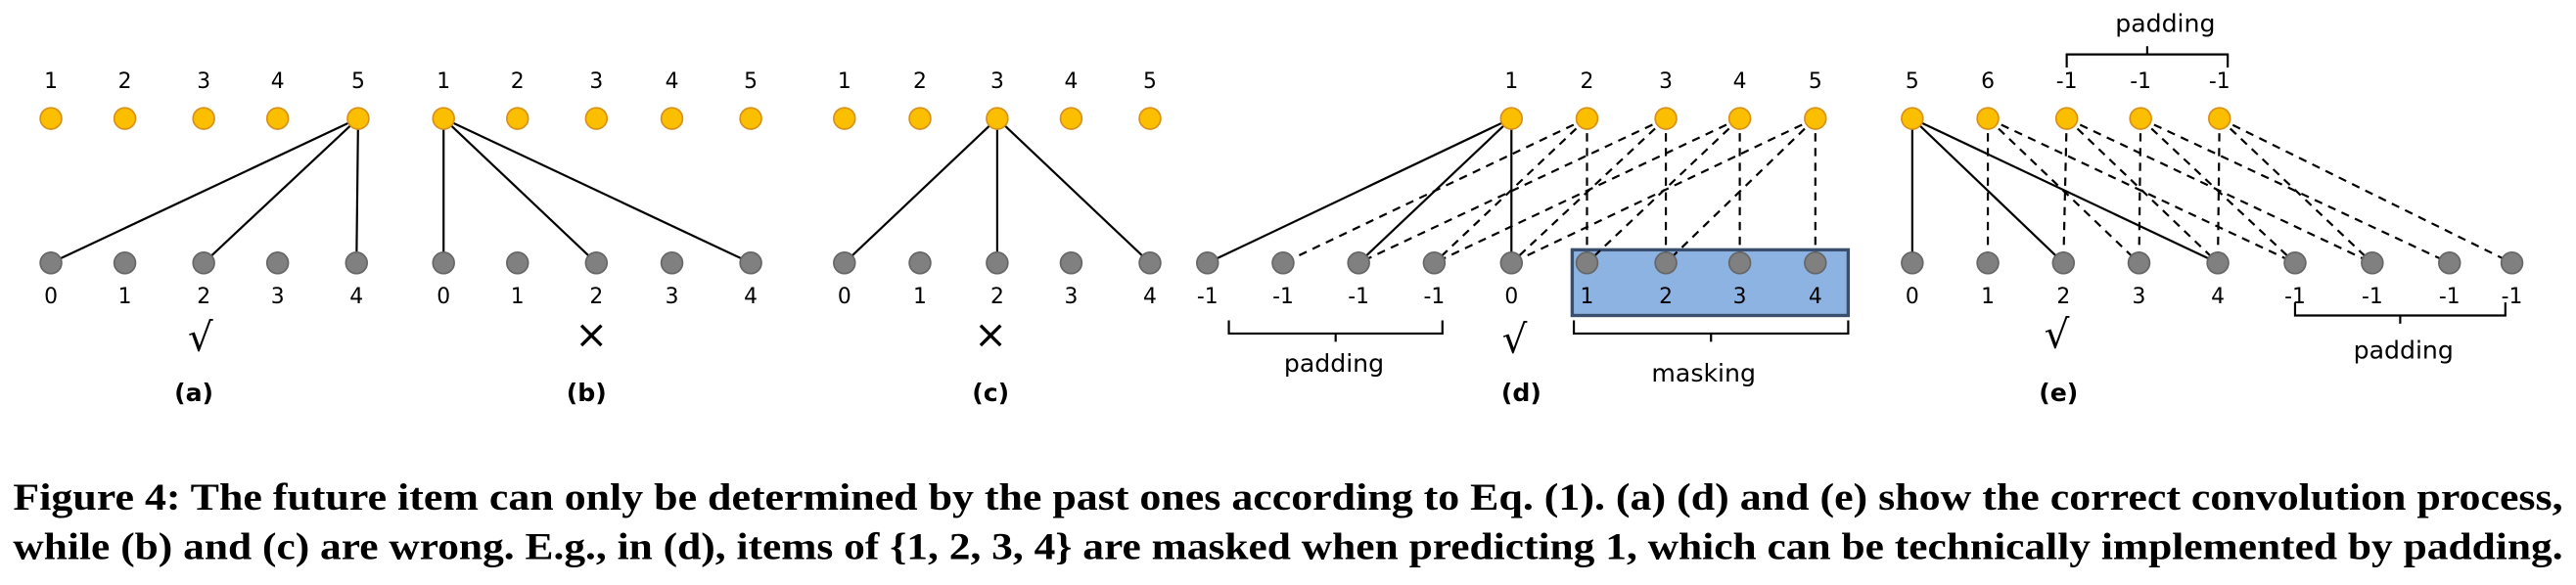 The width and height of the screenshot is (2576, 585). Describe the element at coordinates (194, 393) in the screenshot. I see `panel-label: (a)` at that location.